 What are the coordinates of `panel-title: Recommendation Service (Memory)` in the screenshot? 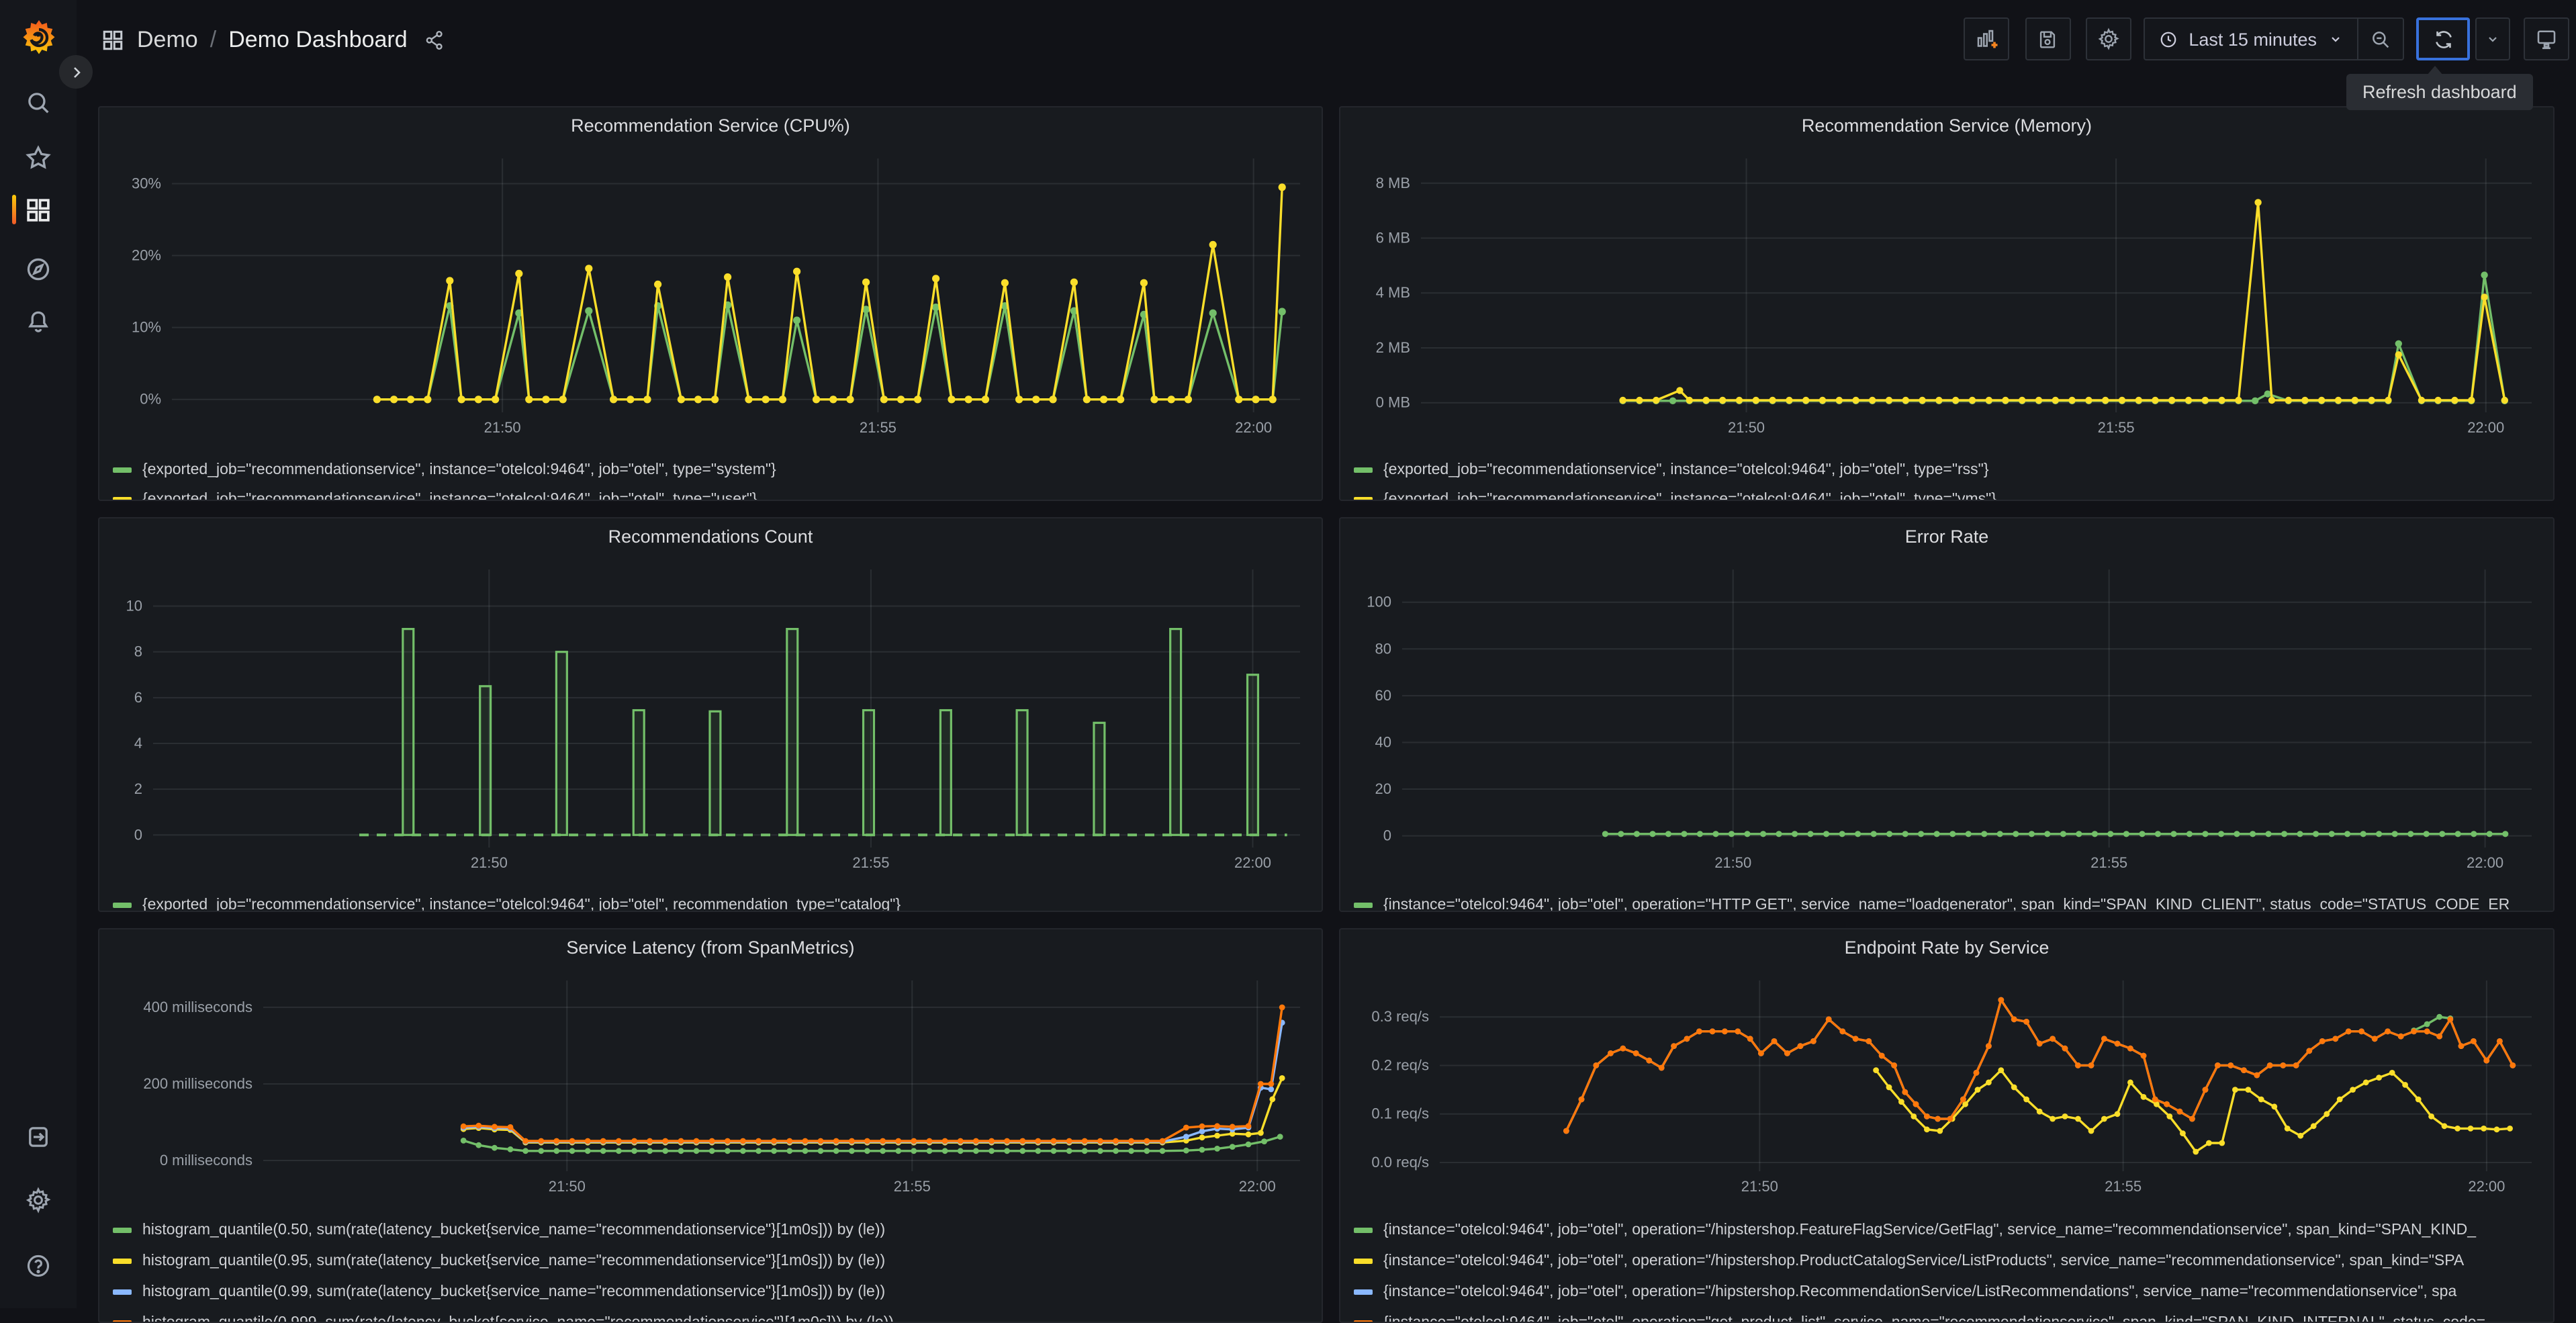 It's located at (1946, 126).